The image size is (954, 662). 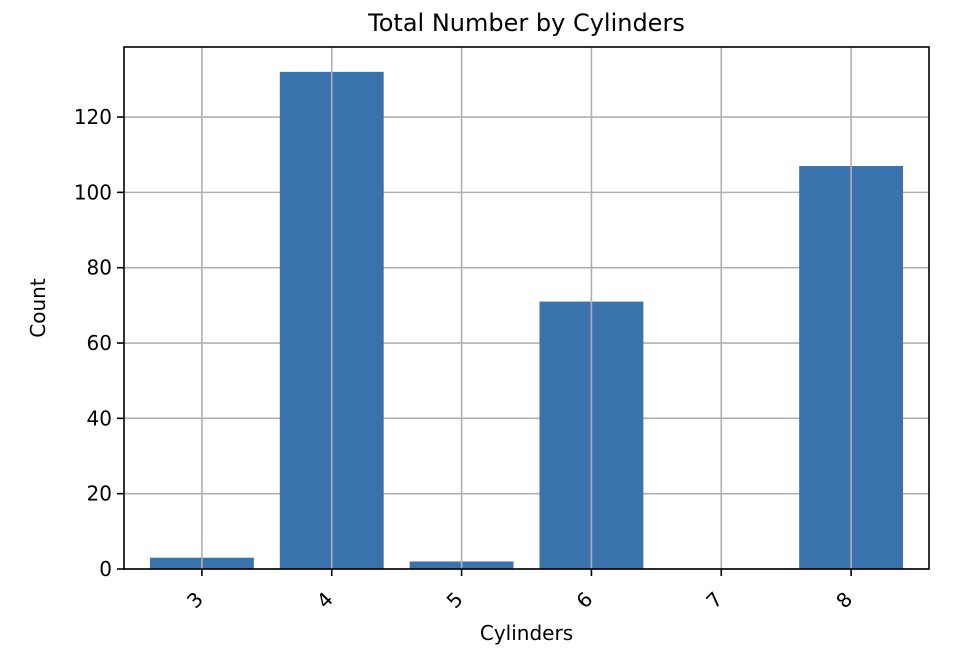 I want to click on x-tick-label: 7, so click(x=714, y=600).